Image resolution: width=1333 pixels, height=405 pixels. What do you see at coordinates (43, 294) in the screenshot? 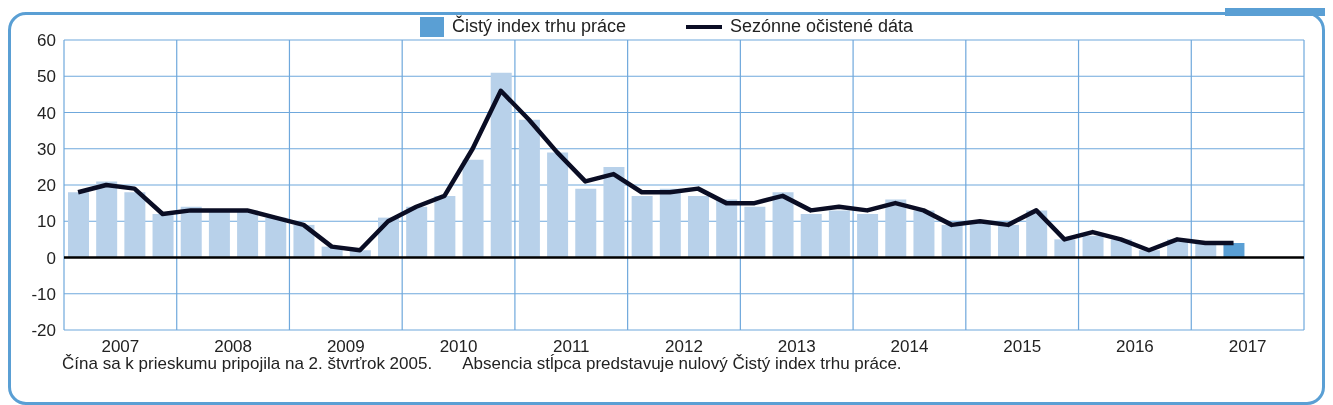
I see `y-tick-label: -10` at bounding box center [43, 294].